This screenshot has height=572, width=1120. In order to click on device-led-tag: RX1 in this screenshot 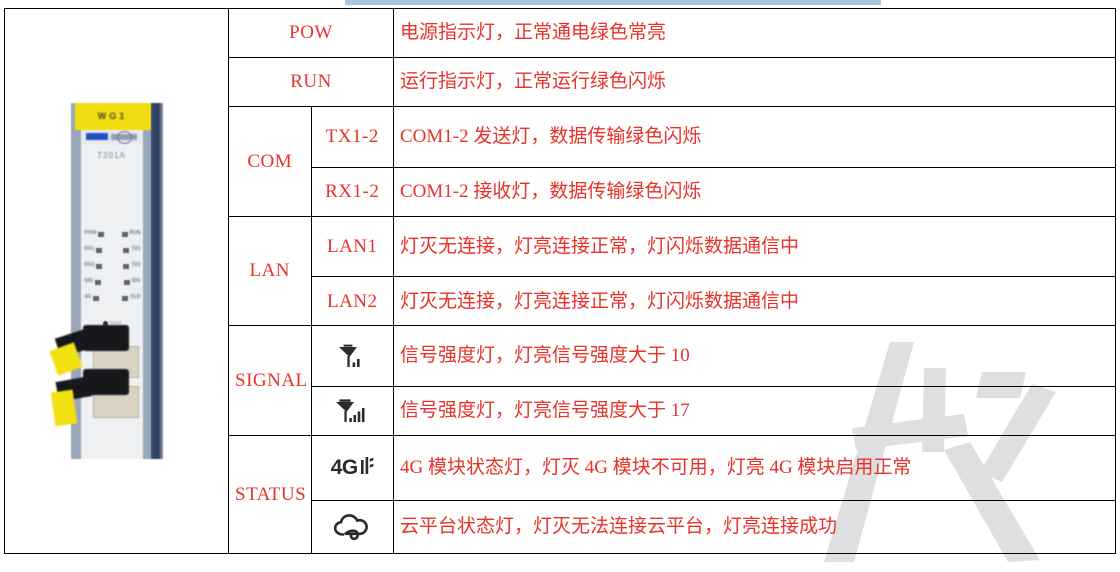, I will do `click(89, 249)`.